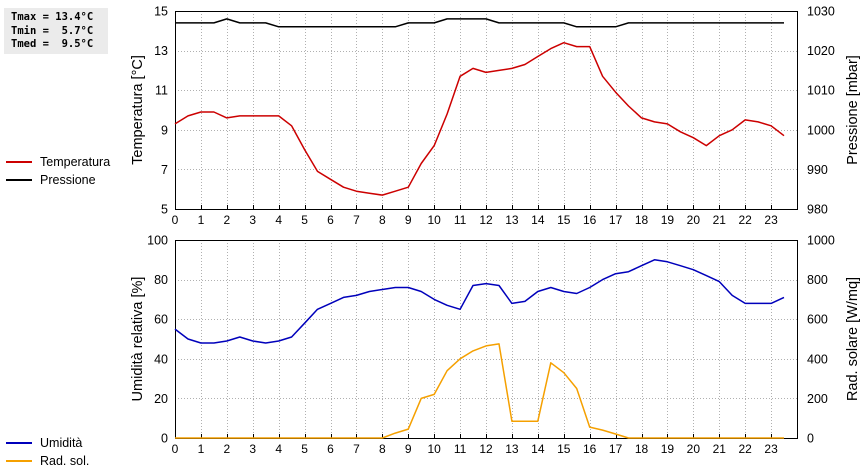 This screenshot has height=470, width=860. Describe the element at coordinates (164, 210) in the screenshot. I see `top-chart-ytick-label: 5` at that location.